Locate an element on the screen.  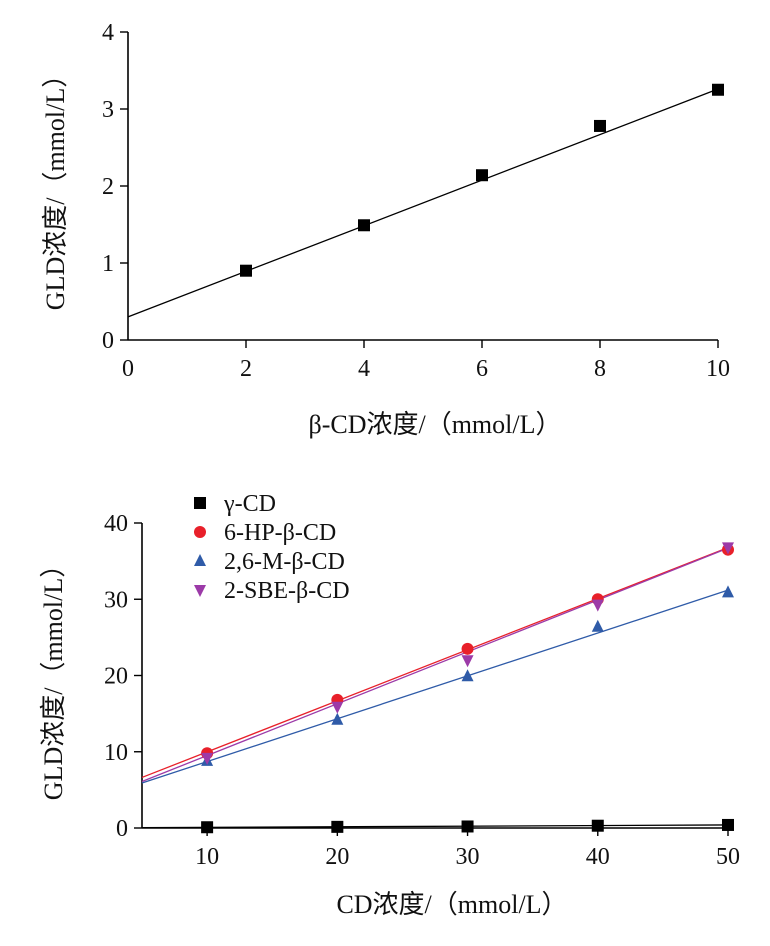
x-axis-label: CD浓度/（mmol/L） is located at coordinates (451, 904).